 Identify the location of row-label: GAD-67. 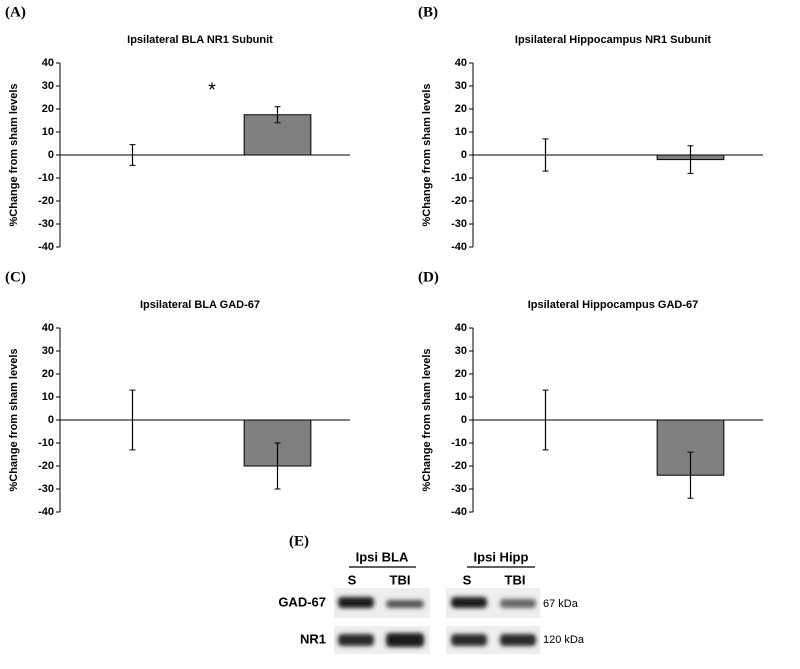
(302, 601).